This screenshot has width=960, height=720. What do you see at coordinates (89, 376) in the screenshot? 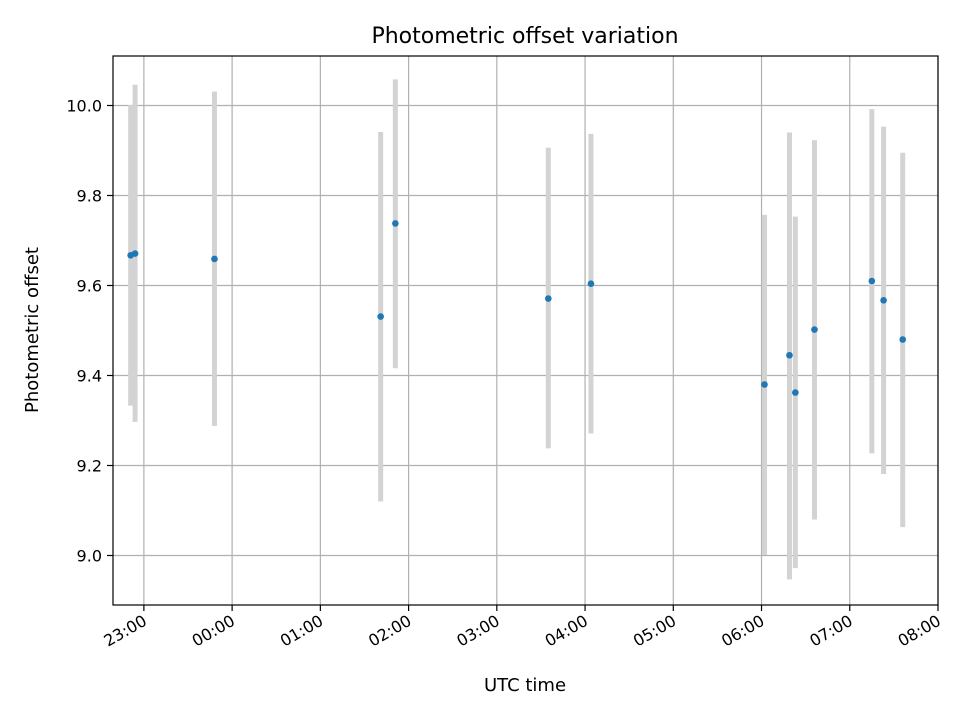
I see `y-tick-label: 9.4` at bounding box center [89, 376].